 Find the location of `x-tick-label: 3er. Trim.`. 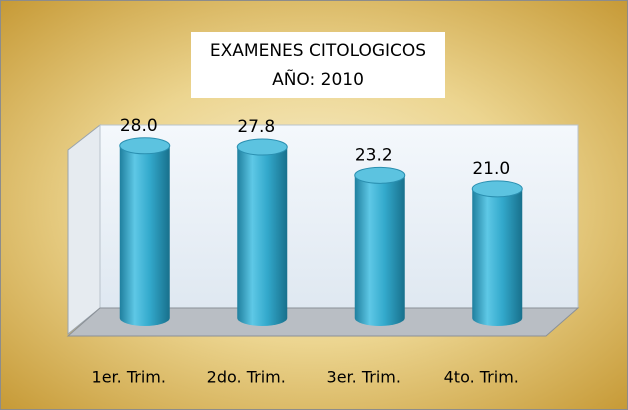

x-tick-label: 3er. Trim. is located at coordinates (364, 377).